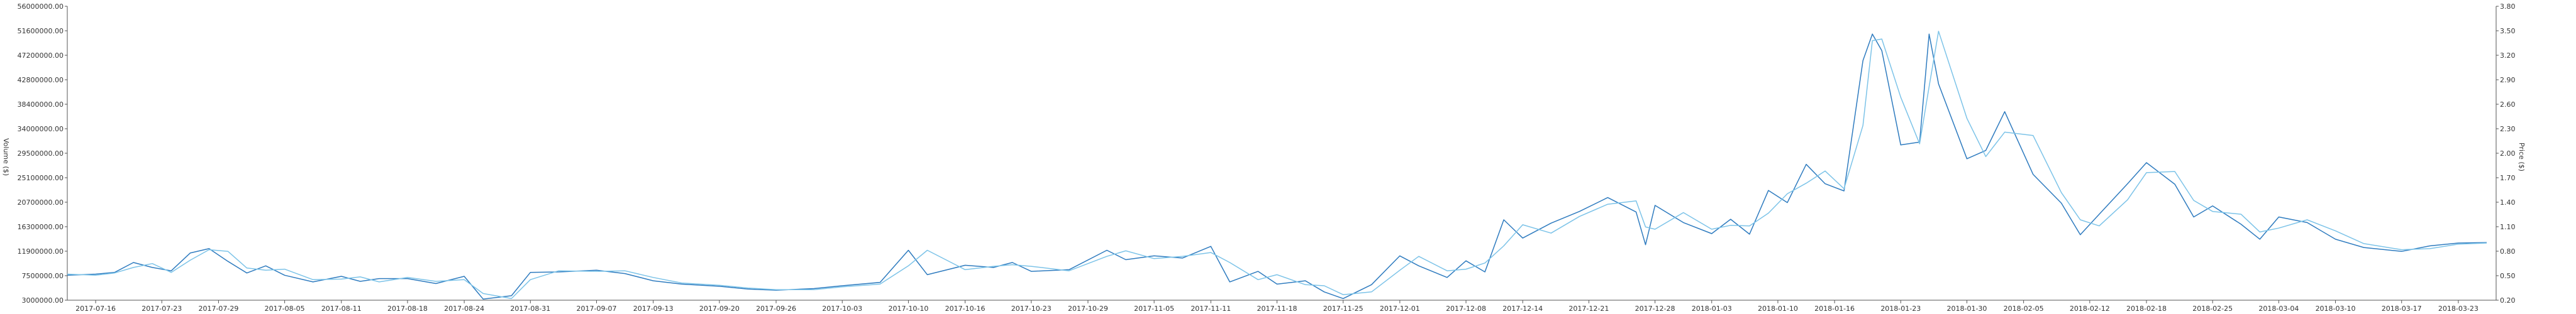  What do you see at coordinates (597, 309) in the screenshot?
I see `x-tick-label: 2017-09-07` at bounding box center [597, 309].